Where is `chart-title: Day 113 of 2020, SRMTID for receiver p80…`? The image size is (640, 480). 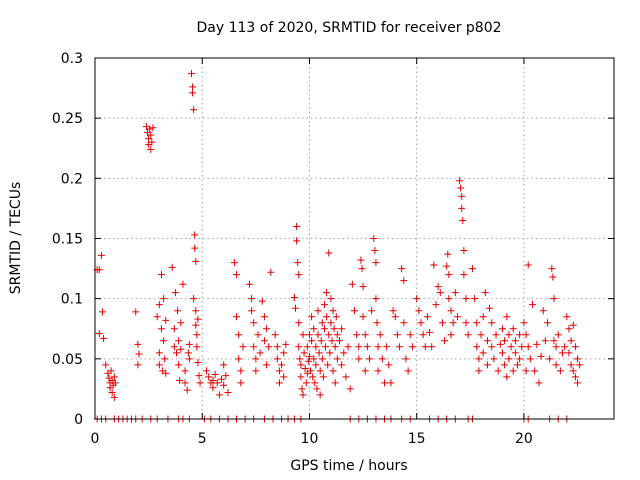 chart-title: Day 113 of 2020, SRMTID for receiver p80… is located at coordinates (348, 28).